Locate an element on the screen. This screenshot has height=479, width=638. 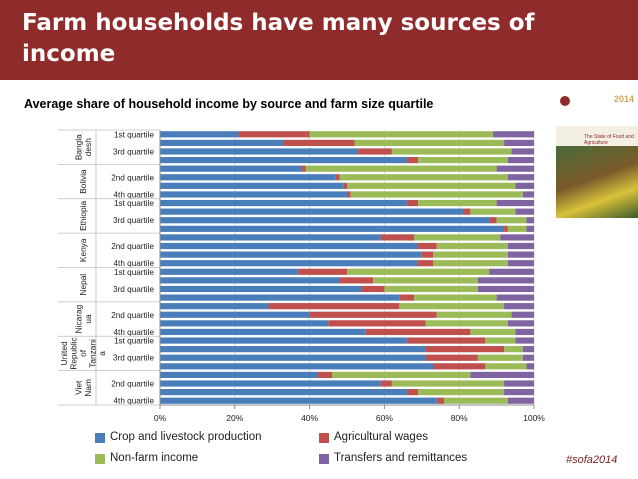
hashtag: #sofa2014 is located at coordinates (592, 460).